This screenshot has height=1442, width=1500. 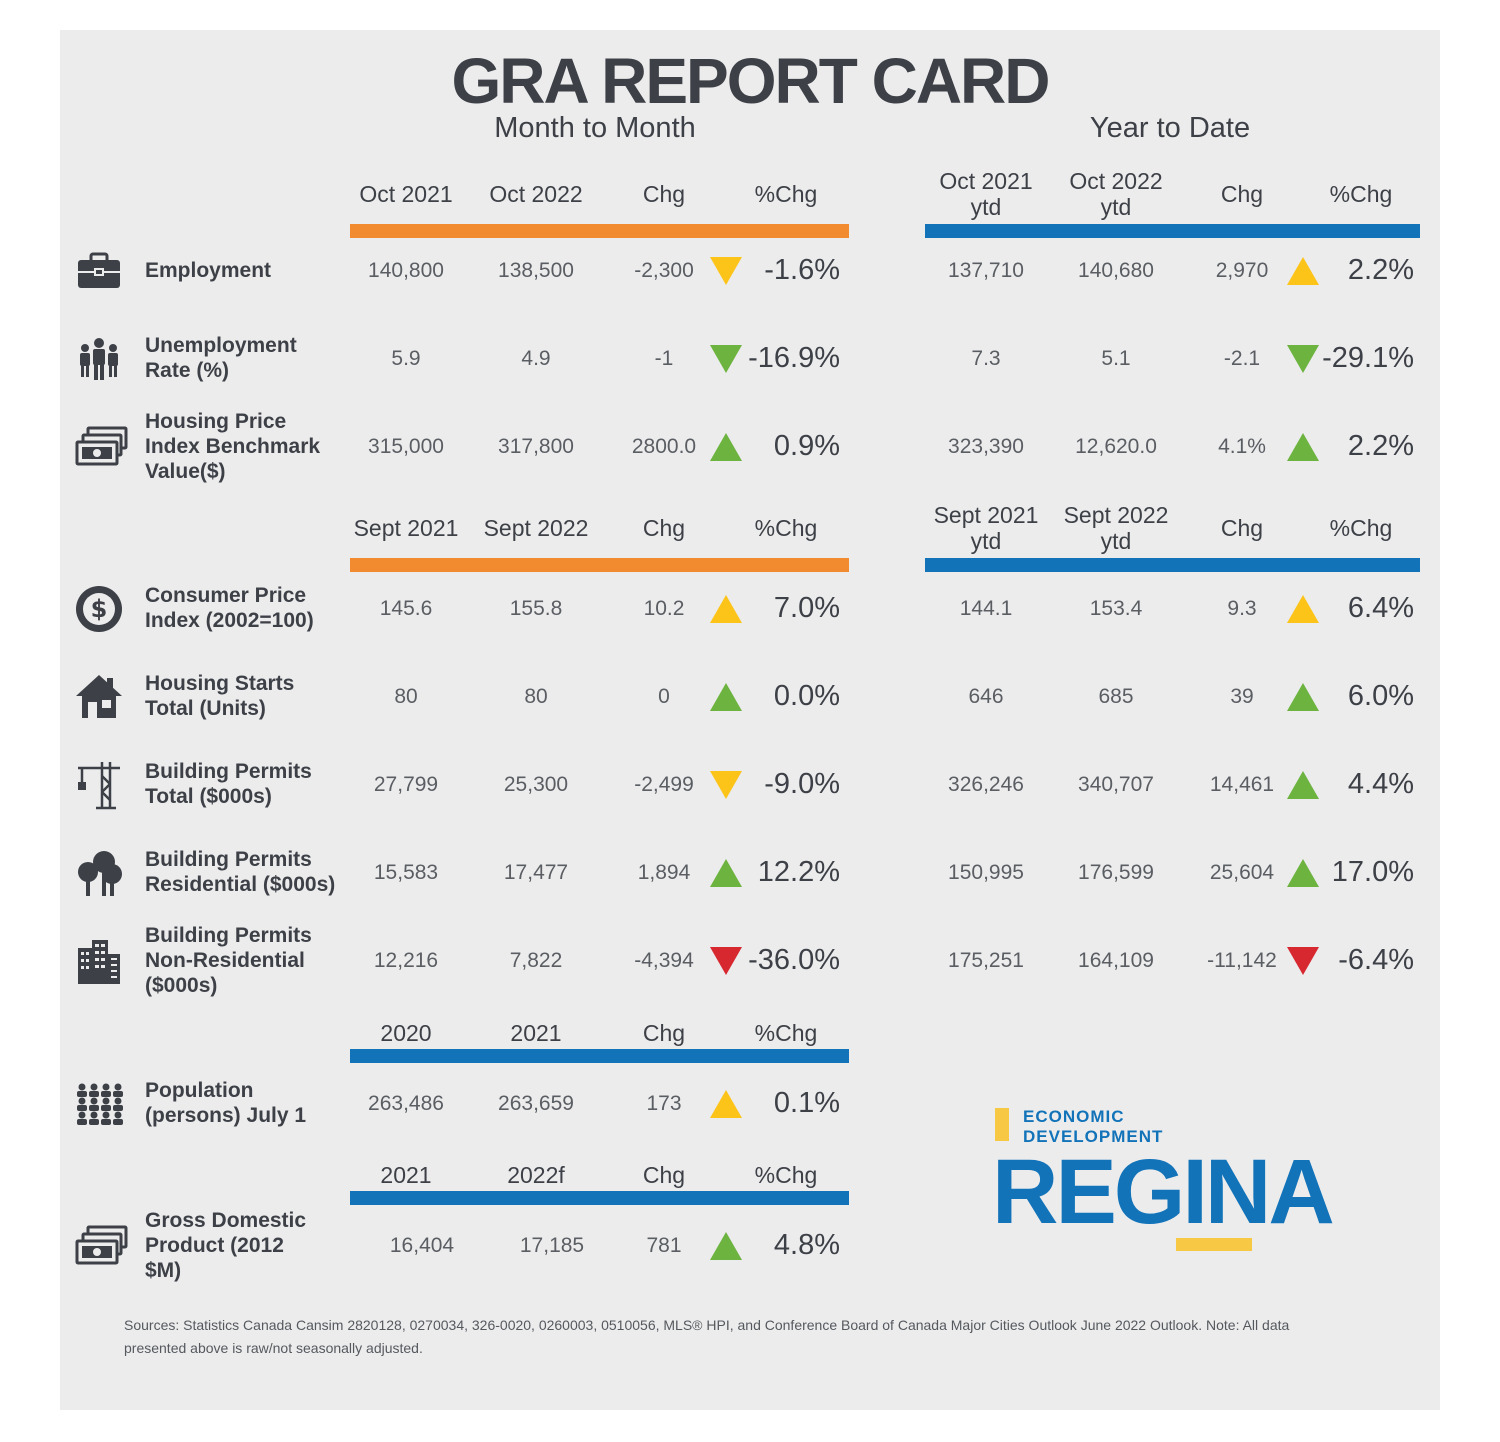 What do you see at coordinates (595, 128) in the screenshot?
I see `month-to-month-heading: Month to Month` at bounding box center [595, 128].